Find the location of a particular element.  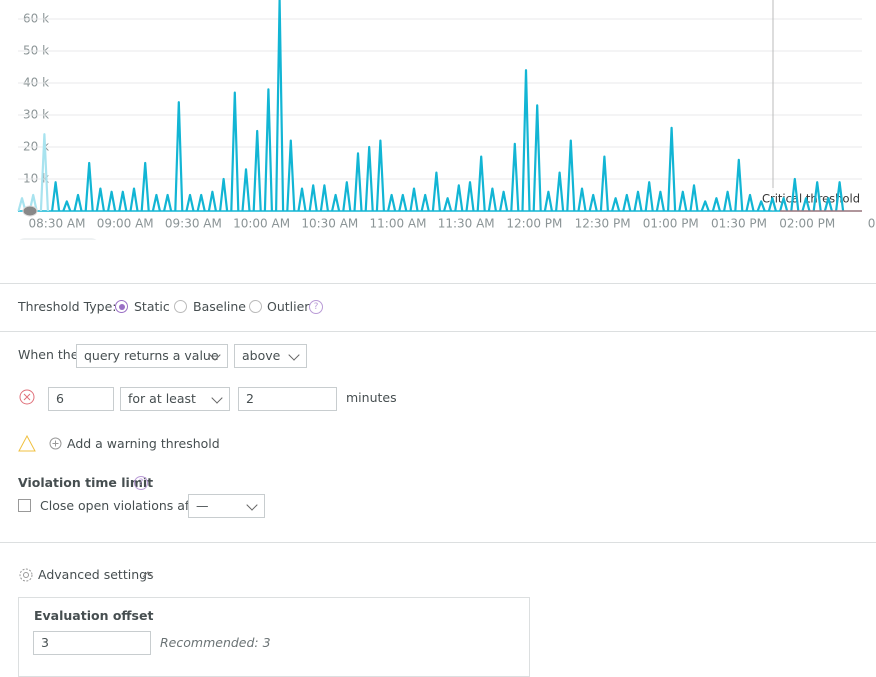

x-tick-label: 10:00 AM is located at coordinates (261, 224).